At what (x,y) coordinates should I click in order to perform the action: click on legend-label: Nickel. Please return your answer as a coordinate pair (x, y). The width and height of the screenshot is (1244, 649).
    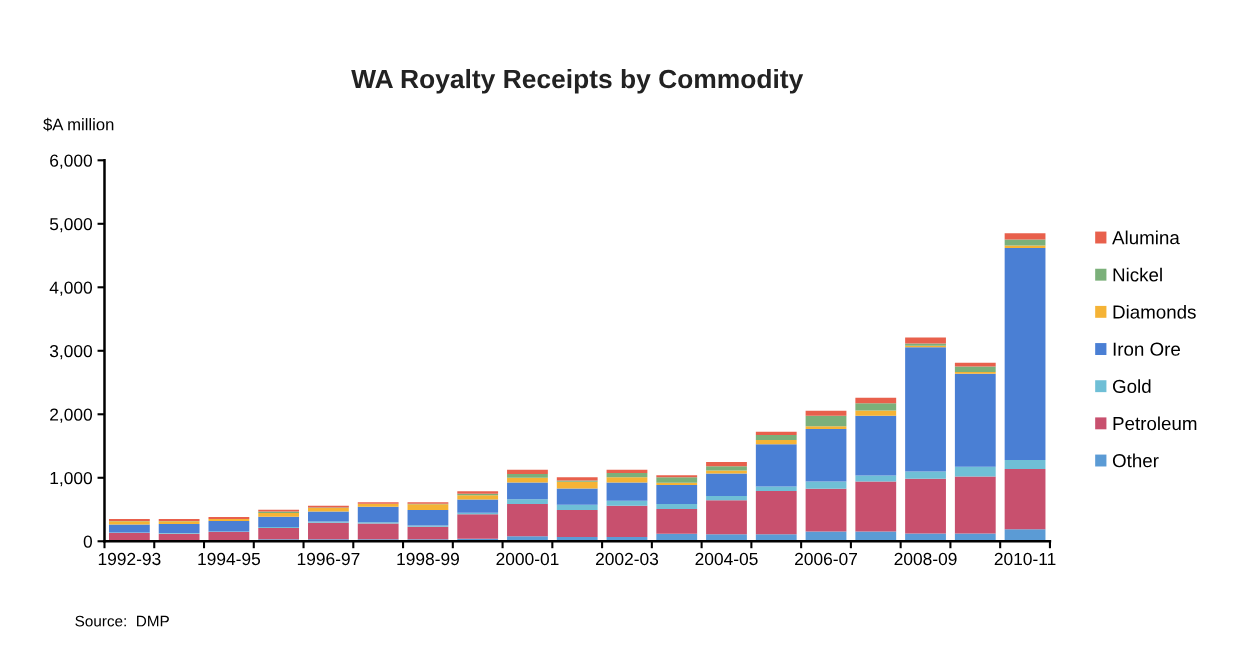
    Looking at the image, I should click on (1137, 274).